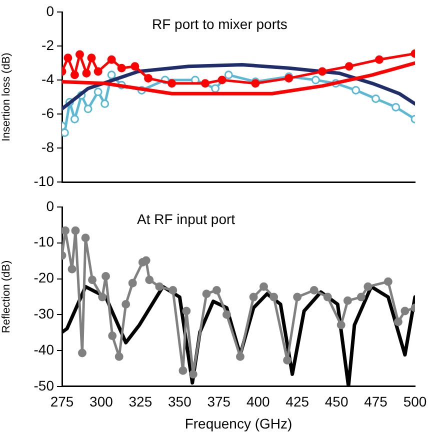 This screenshot has height=441, width=430. Describe the element at coordinates (180, 402) in the screenshot. I see `x-tick-label: 350` at that location.